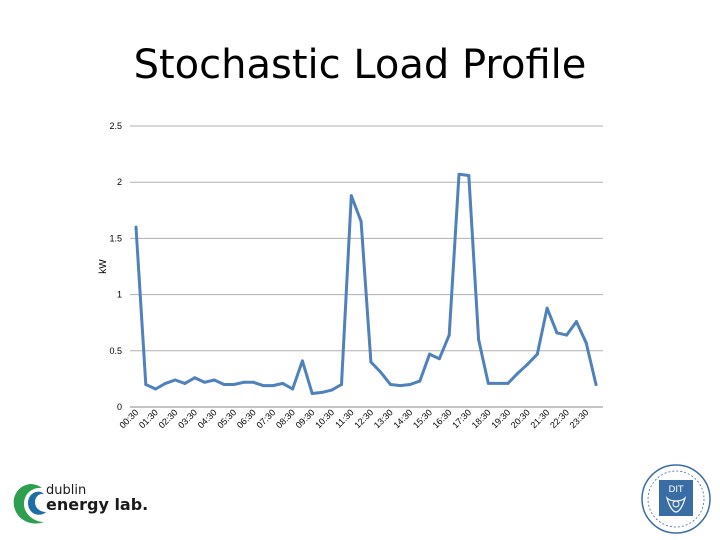 The height and width of the screenshot is (540, 720). Describe the element at coordinates (344, 418) in the screenshot. I see `x-tick-label: 11:30` at that location.